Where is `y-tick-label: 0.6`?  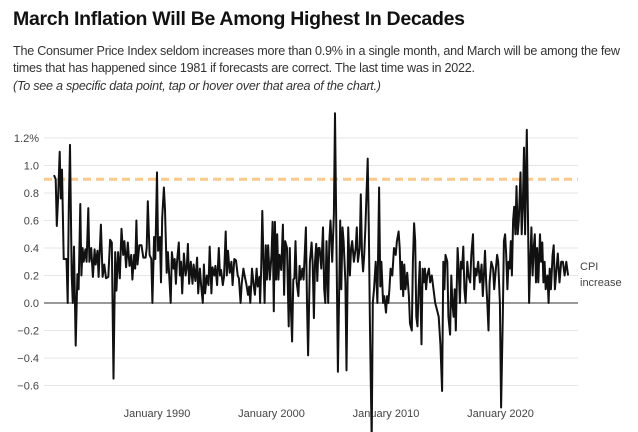
y-tick-label: 0.6 is located at coordinates (31, 222).